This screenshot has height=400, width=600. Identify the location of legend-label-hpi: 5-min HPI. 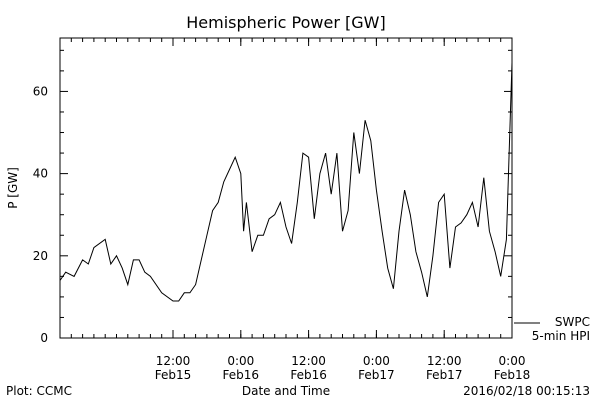
(561, 336).